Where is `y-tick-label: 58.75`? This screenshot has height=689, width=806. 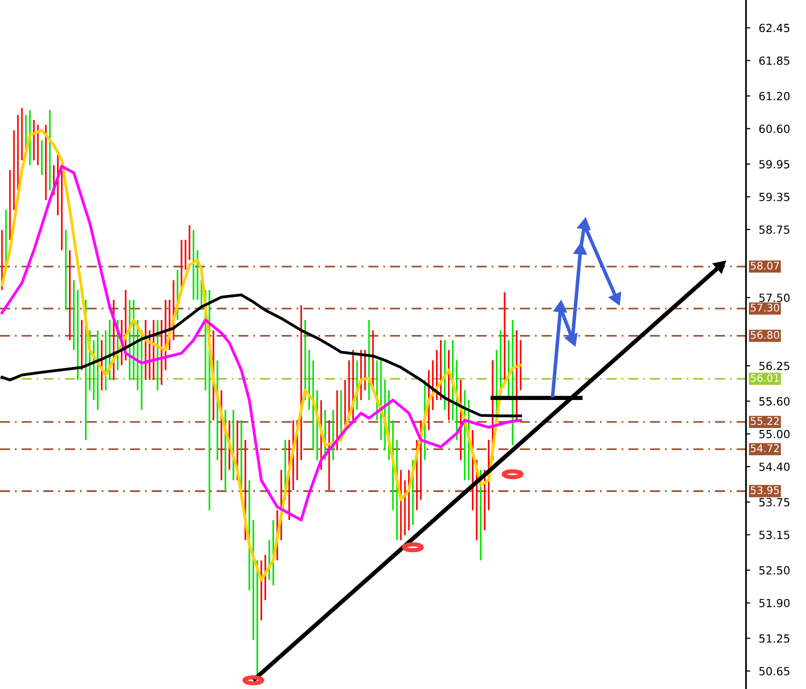 y-tick-label: 58.75 is located at coordinates (774, 229).